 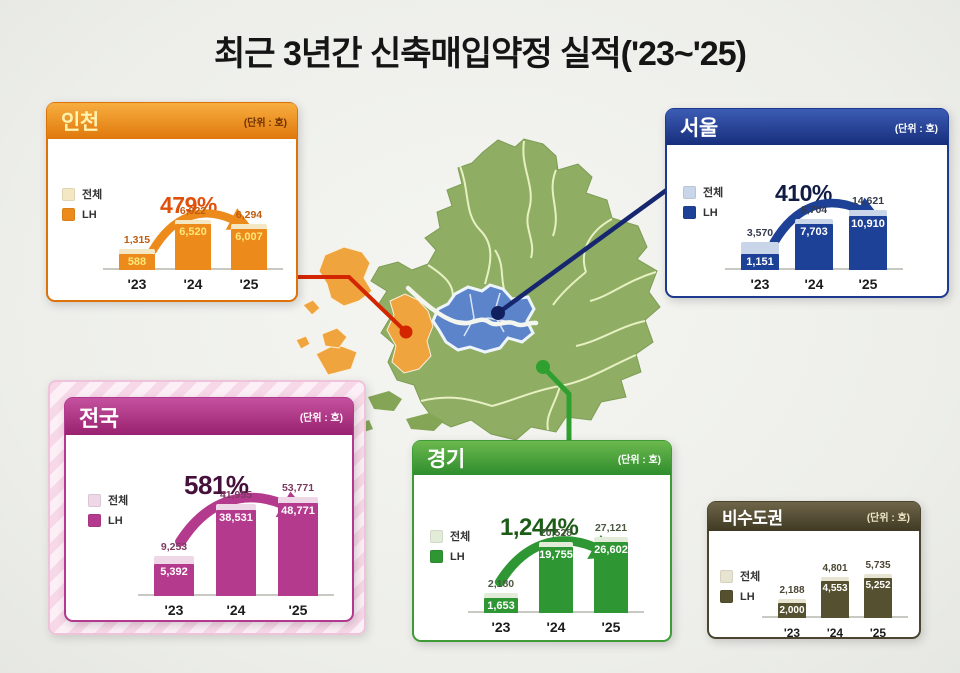 I want to click on map-han-river, so click(x=472, y=306).